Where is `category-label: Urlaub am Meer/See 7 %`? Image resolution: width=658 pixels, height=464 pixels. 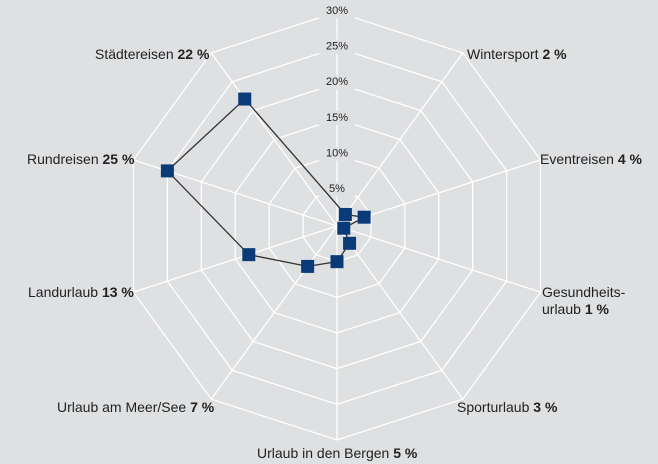 category-label: Urlaub am Meer/See 7 % is located at coordinates (135, 407).